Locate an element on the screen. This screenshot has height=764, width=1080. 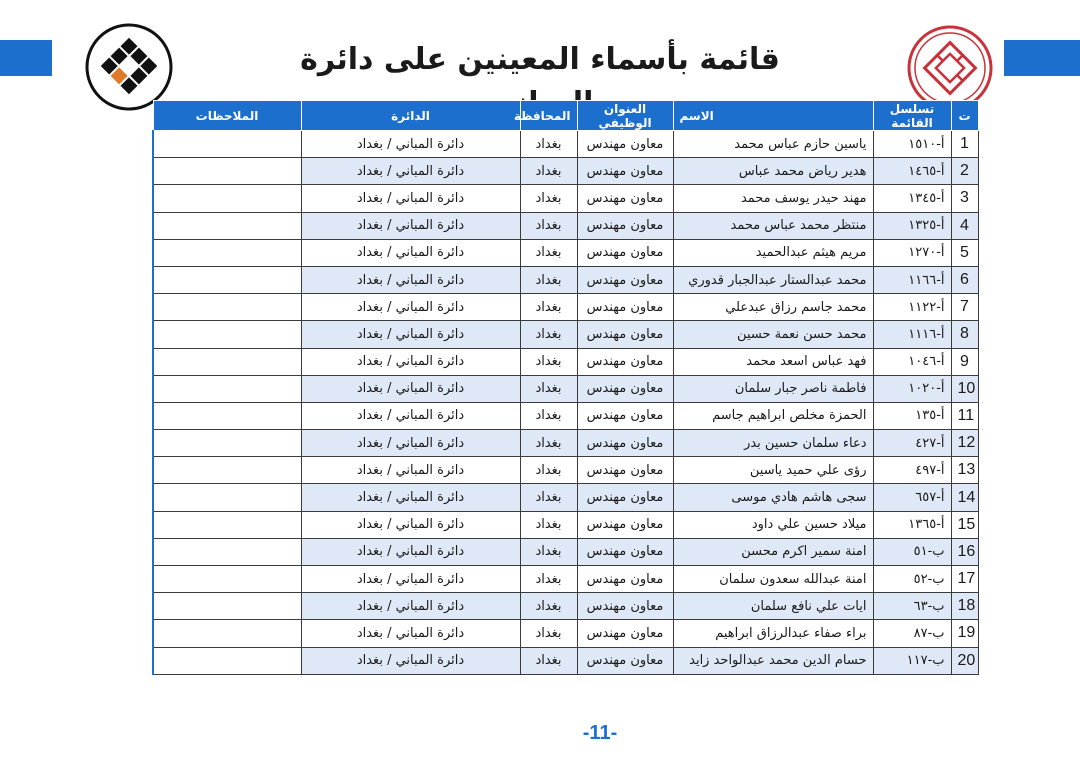
cell-serial: ب-١١٧ is located at coordinates (912, 660).